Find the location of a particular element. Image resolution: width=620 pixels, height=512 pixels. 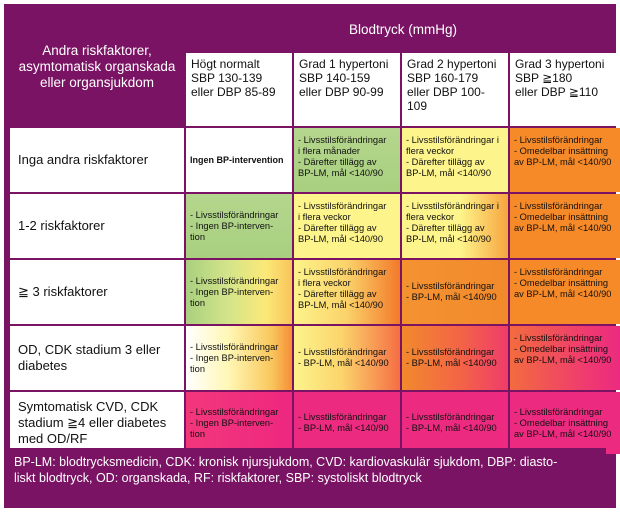

grade-sbp: SBP 140-159 is located at coordinates (335, 78).